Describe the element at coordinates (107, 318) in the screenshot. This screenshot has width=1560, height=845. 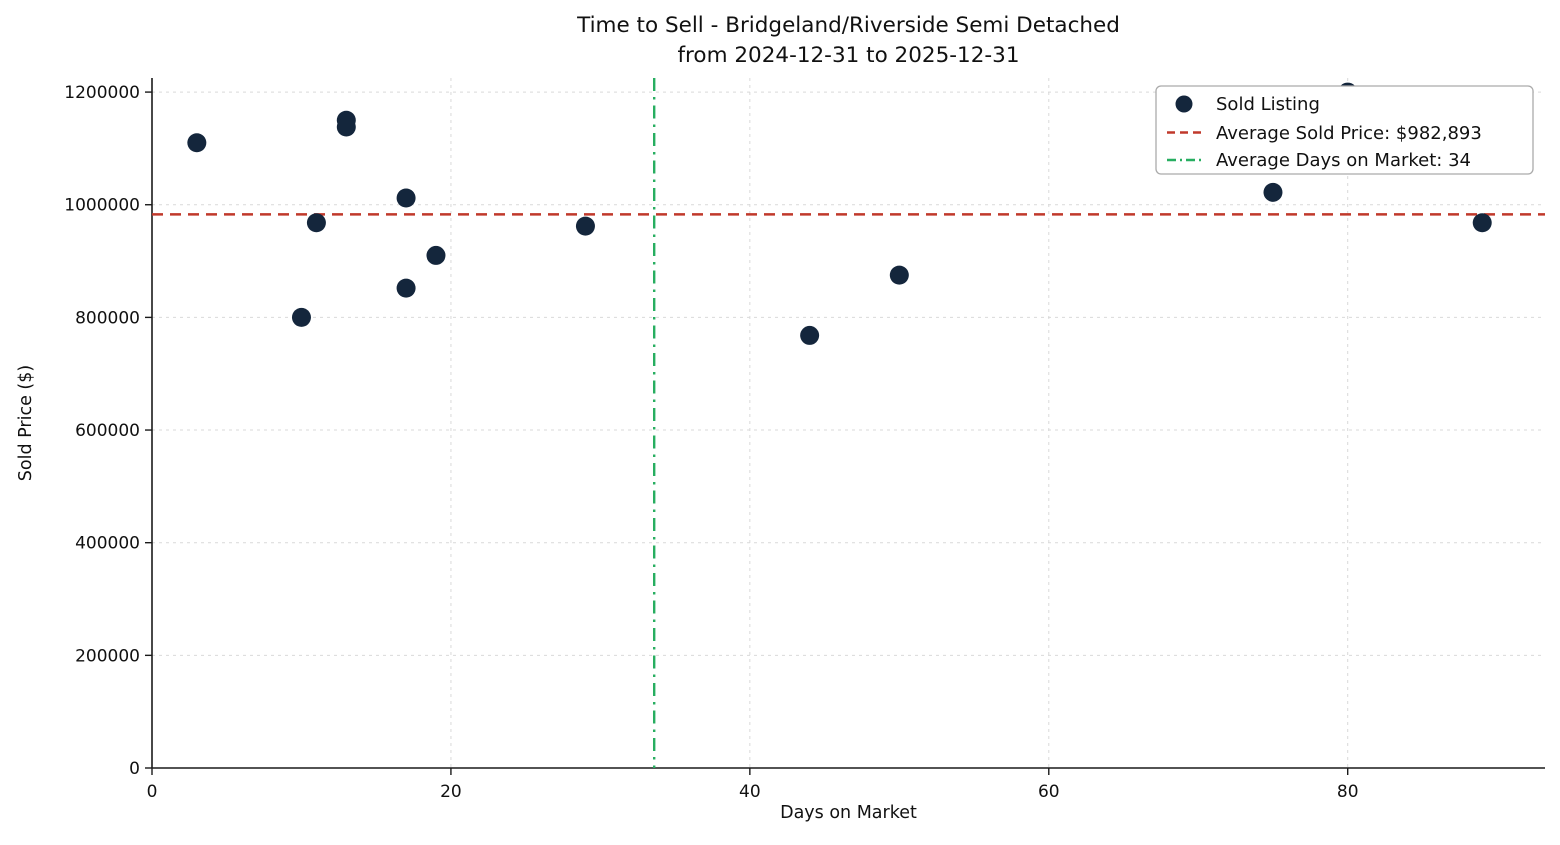
I see `y-tick-label: 800000` at that location.